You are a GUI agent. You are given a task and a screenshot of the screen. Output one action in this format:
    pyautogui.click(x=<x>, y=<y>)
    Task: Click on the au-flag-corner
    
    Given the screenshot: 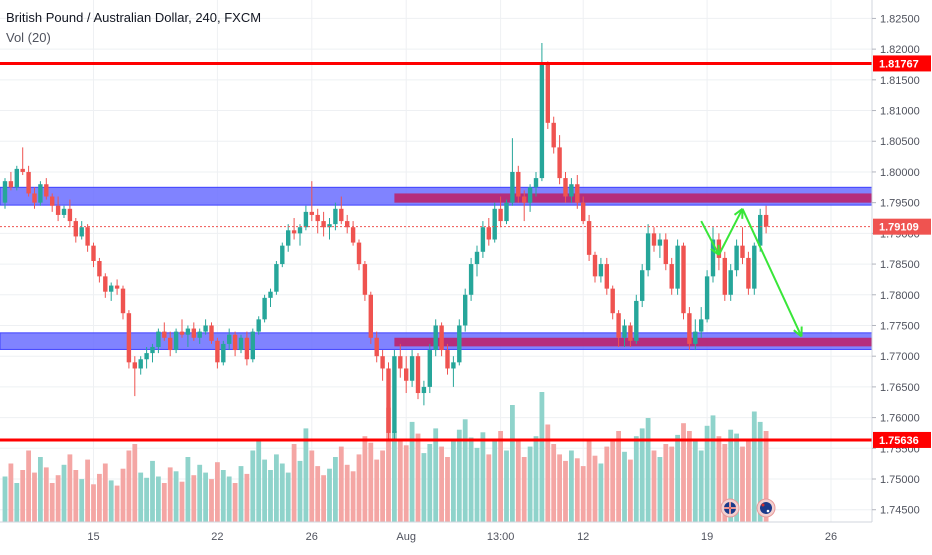 What is the action you would take?
    pyautogui.click(x=763, y=505)
    